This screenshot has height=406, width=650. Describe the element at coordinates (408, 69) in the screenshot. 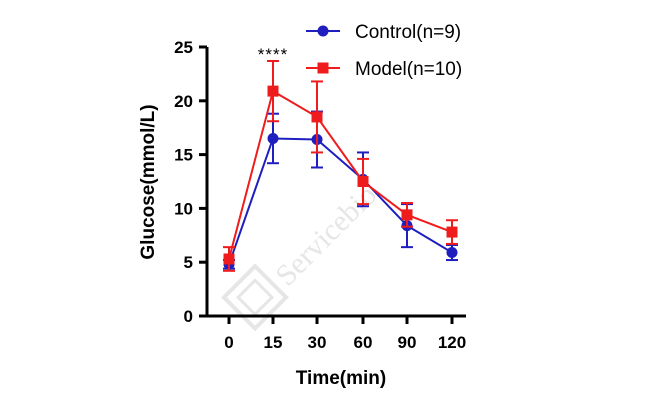

I see `legend-label: Model(n=10)` at that location.